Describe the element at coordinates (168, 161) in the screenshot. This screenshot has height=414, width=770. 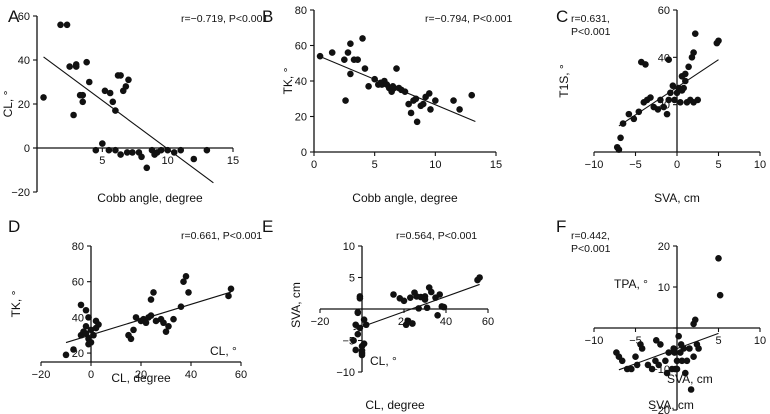
I see `x-tick-label: 10` at that location.